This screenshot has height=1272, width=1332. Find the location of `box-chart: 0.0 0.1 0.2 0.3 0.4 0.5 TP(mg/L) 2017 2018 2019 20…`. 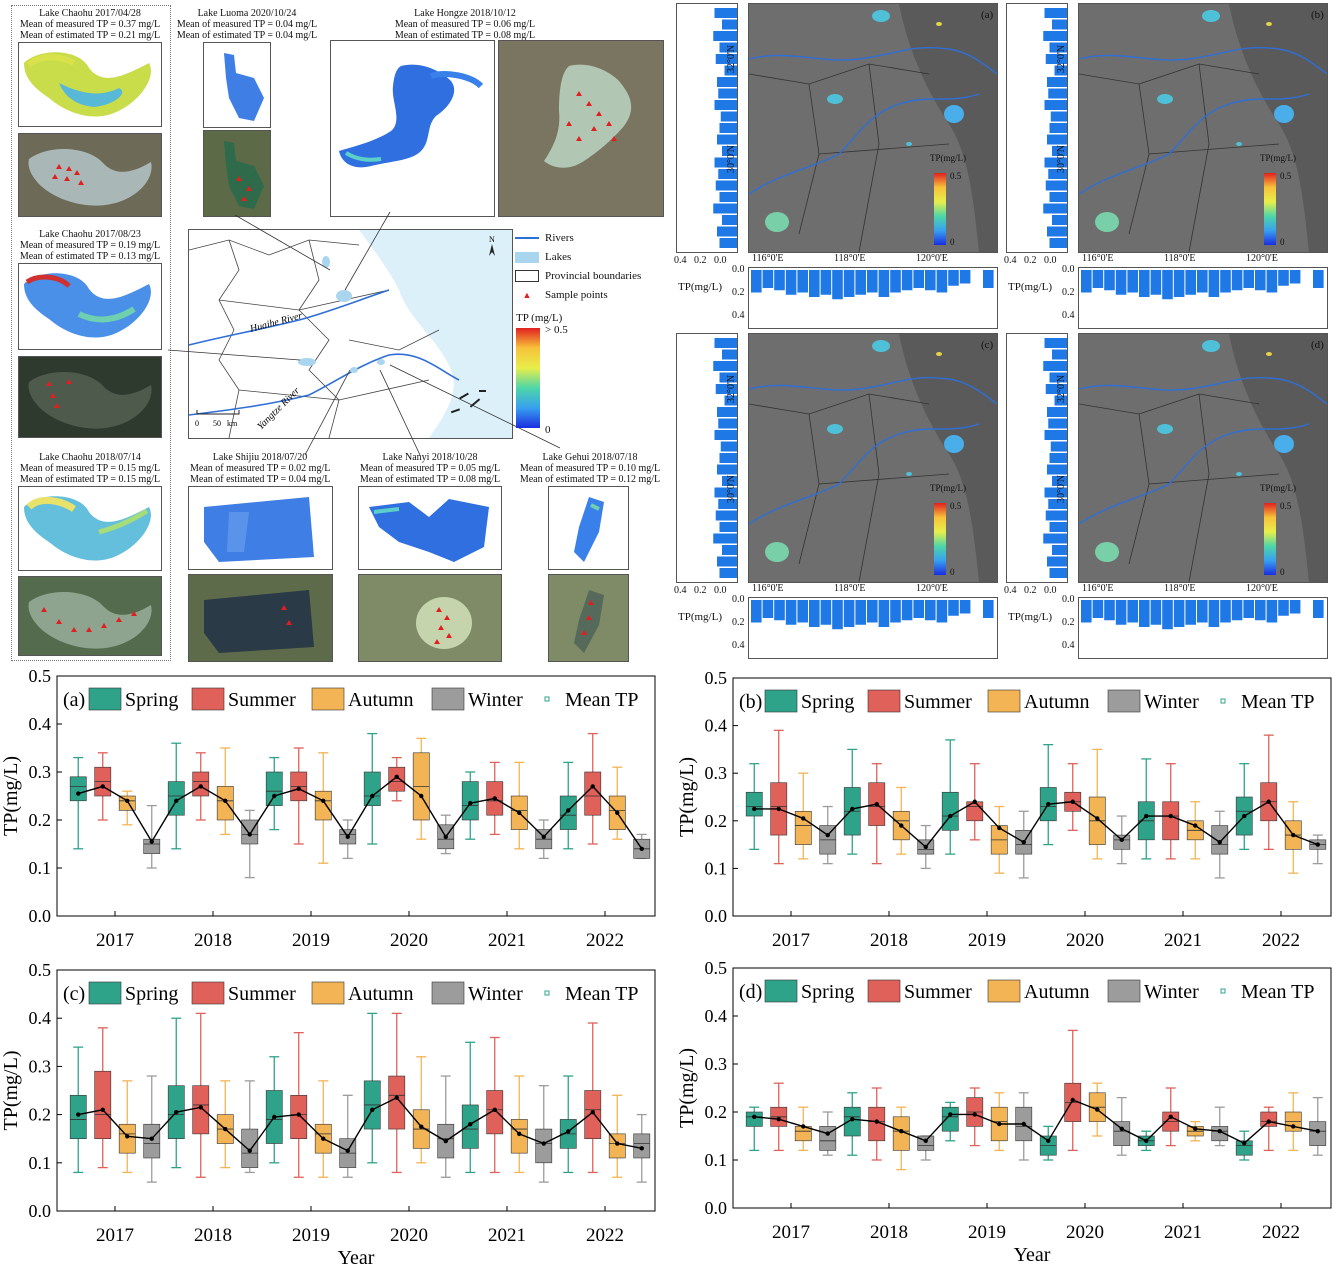

box-chart: 0.0 0.1 0.2 0.3 0.4 0.5 TP(mg/L) 2017 2018 2019 20… is located at coordinates (328, 808).